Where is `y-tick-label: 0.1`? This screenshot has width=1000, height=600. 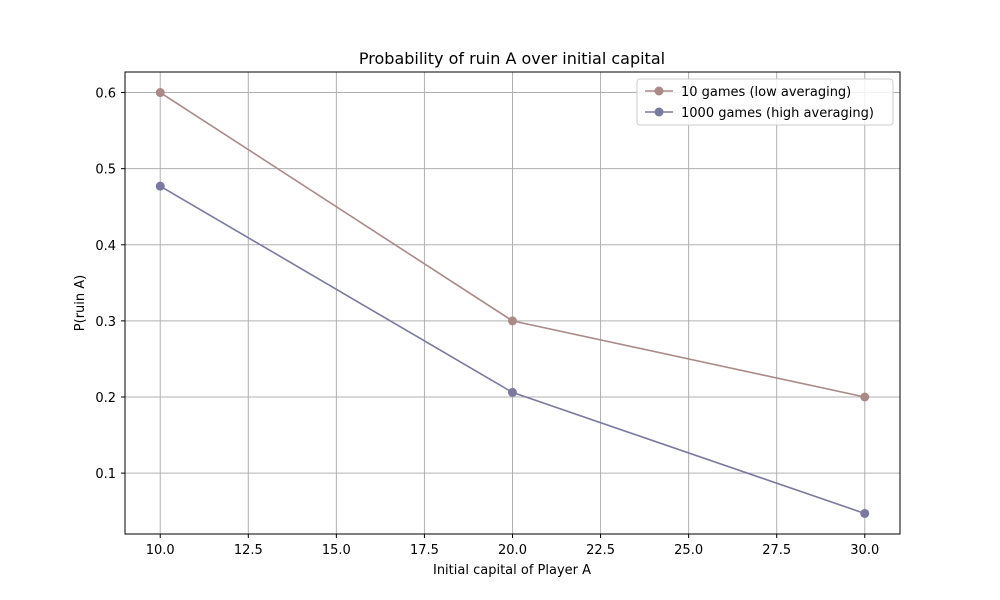
y-tick-label: 0.1 is located at coordinates (105, 474).